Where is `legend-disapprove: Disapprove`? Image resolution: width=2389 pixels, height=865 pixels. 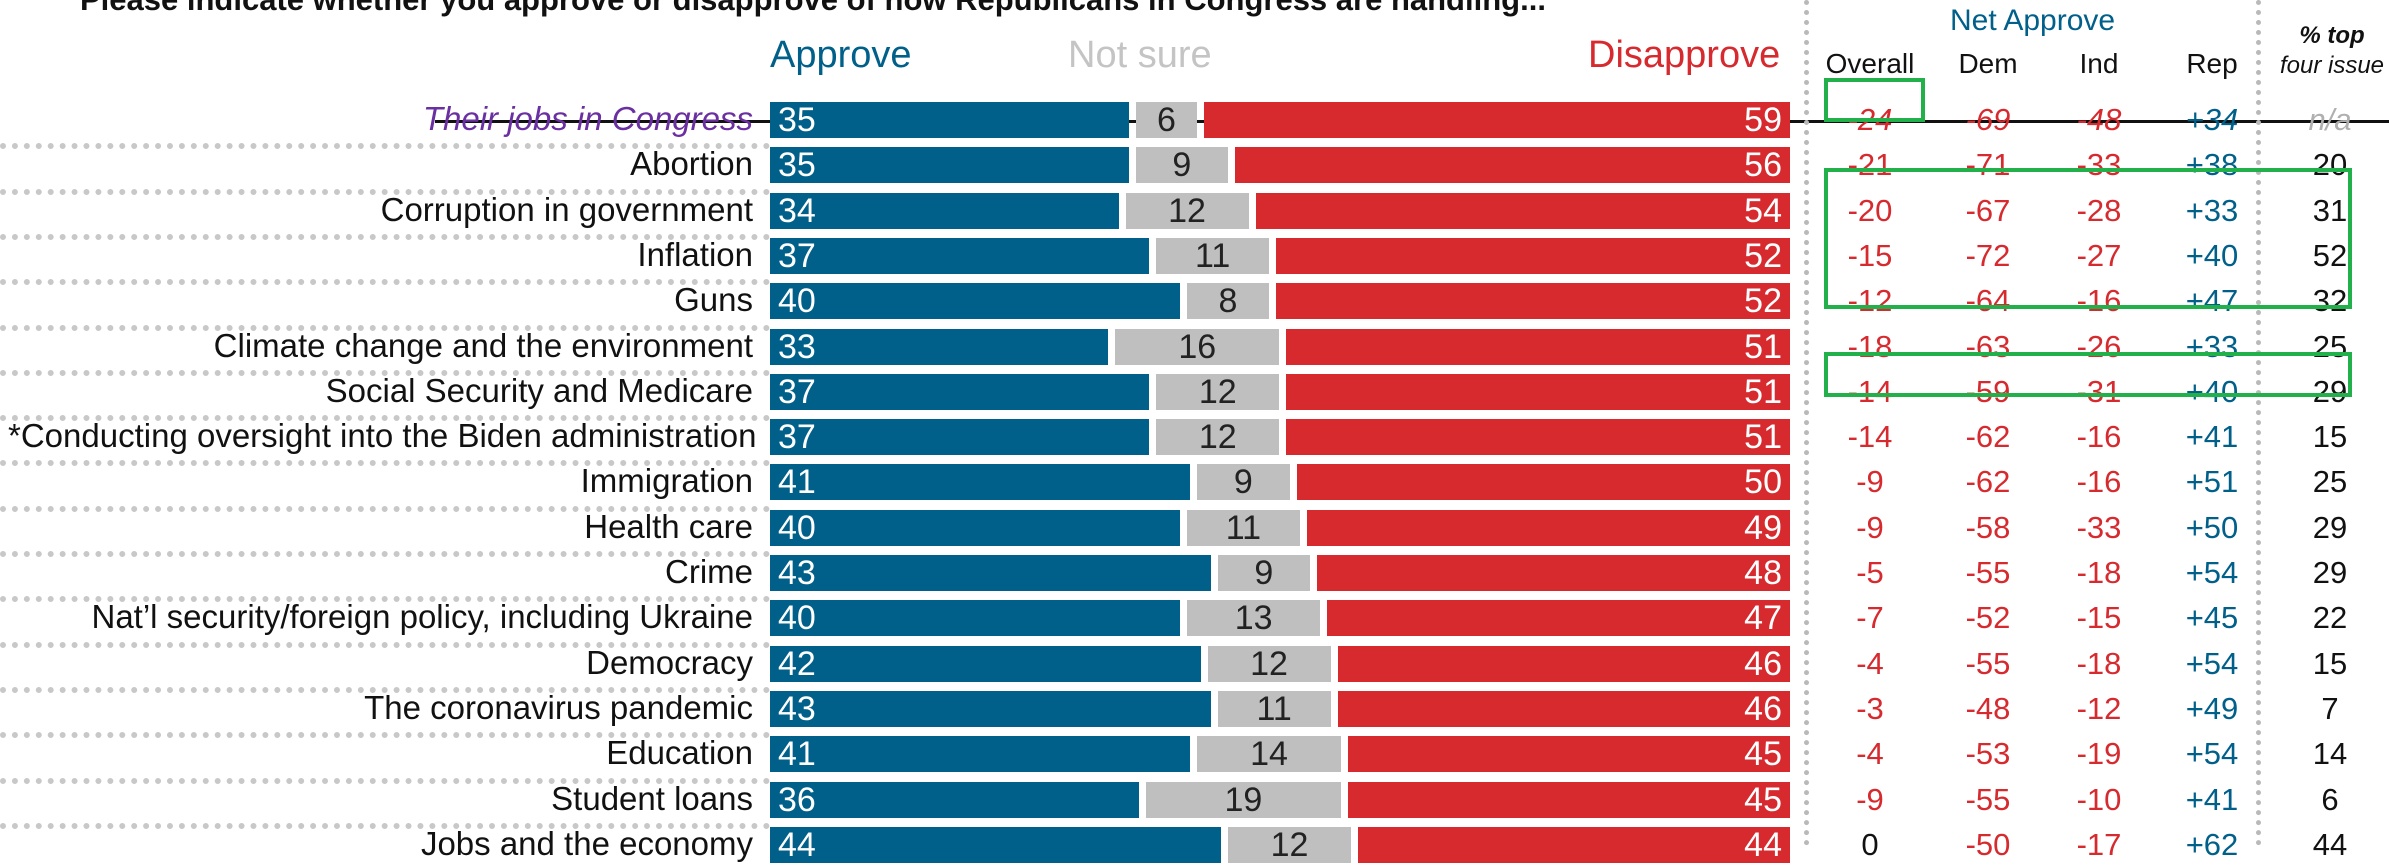
legend-disapprove: Disapprove is located at coordinates (1684, 55).